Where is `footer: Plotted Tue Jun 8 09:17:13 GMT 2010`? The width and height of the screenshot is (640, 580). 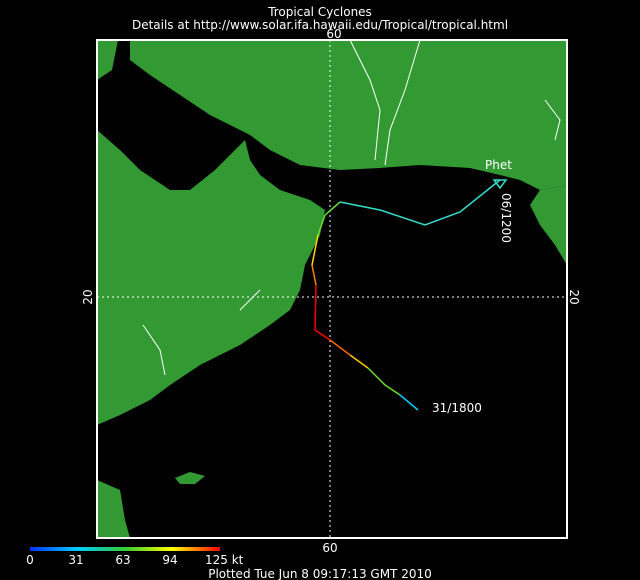 footer: Plotted Tue Jun 8 09:17:13 GMT 2010 is located at coordinates (320, 573).